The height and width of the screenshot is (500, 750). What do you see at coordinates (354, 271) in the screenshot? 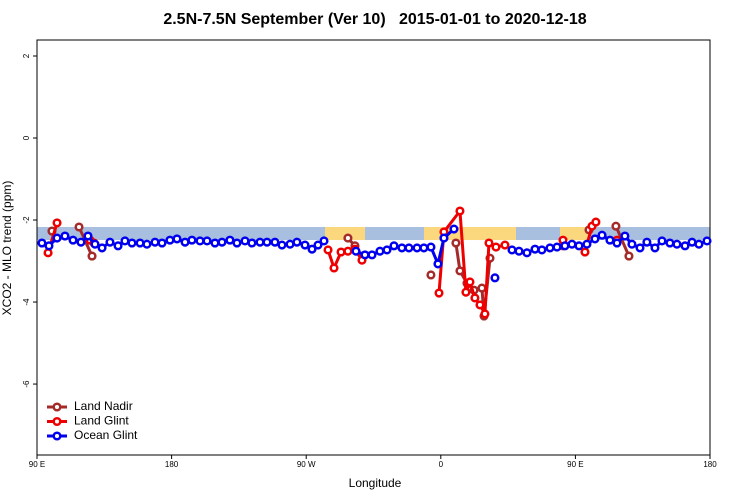
I see `series-line` at bounding box center [354, 271].